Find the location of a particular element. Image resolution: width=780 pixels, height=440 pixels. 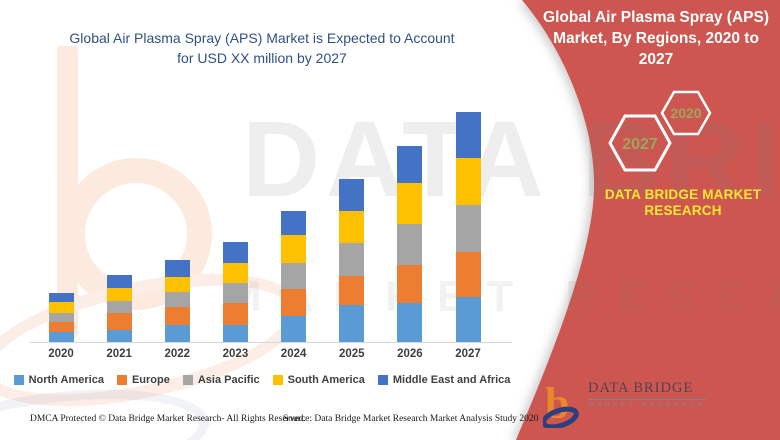

logo-text: DATA BRIDGE MARKET RESEARCH is located at coordinates (647, 394).